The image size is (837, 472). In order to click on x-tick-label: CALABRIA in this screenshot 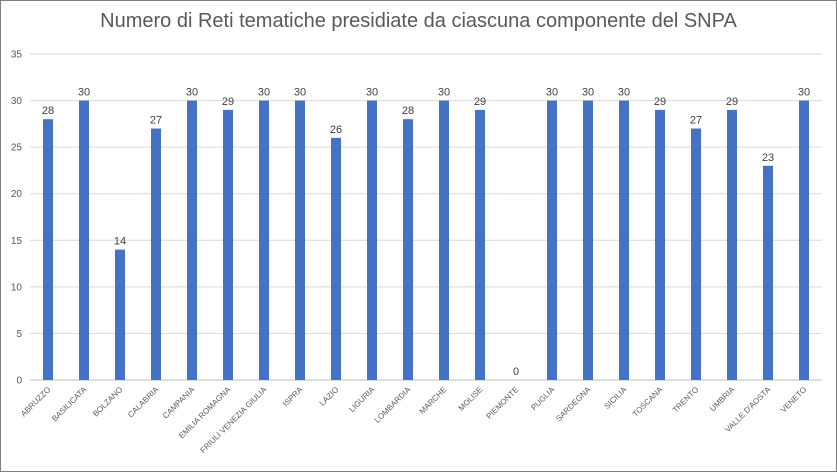, I will do `click(143, 402)`.